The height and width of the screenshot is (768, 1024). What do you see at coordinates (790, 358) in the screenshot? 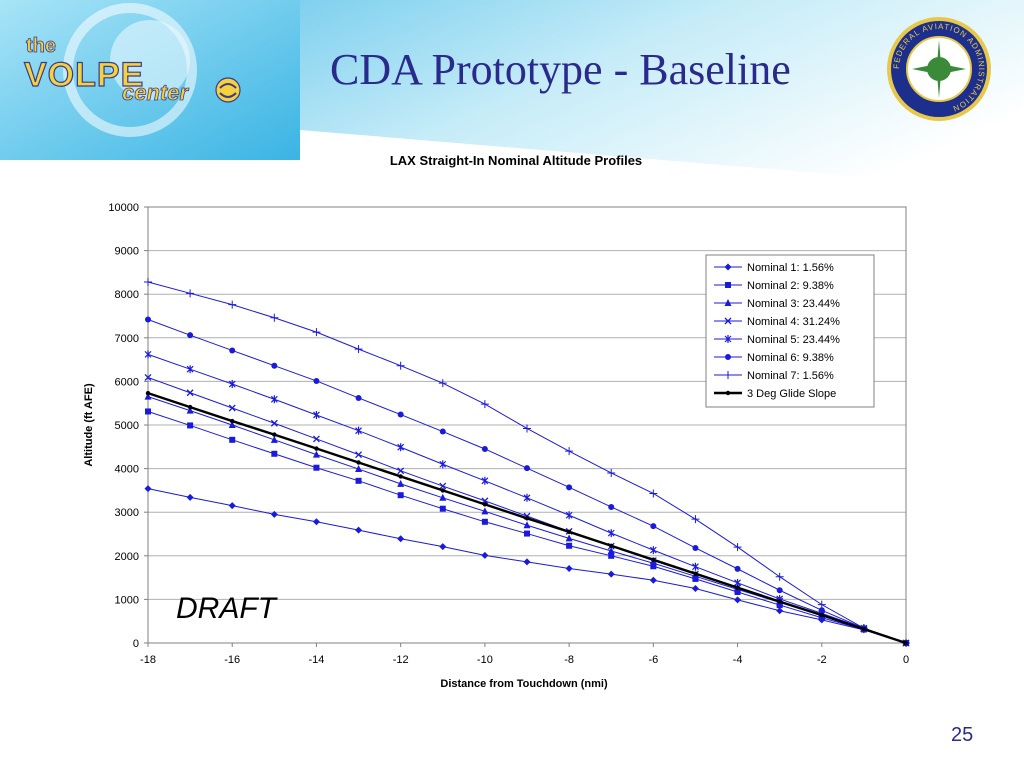
I see `legend-label: Nominal 6: 9.38%` at bounding box center [790, 358].